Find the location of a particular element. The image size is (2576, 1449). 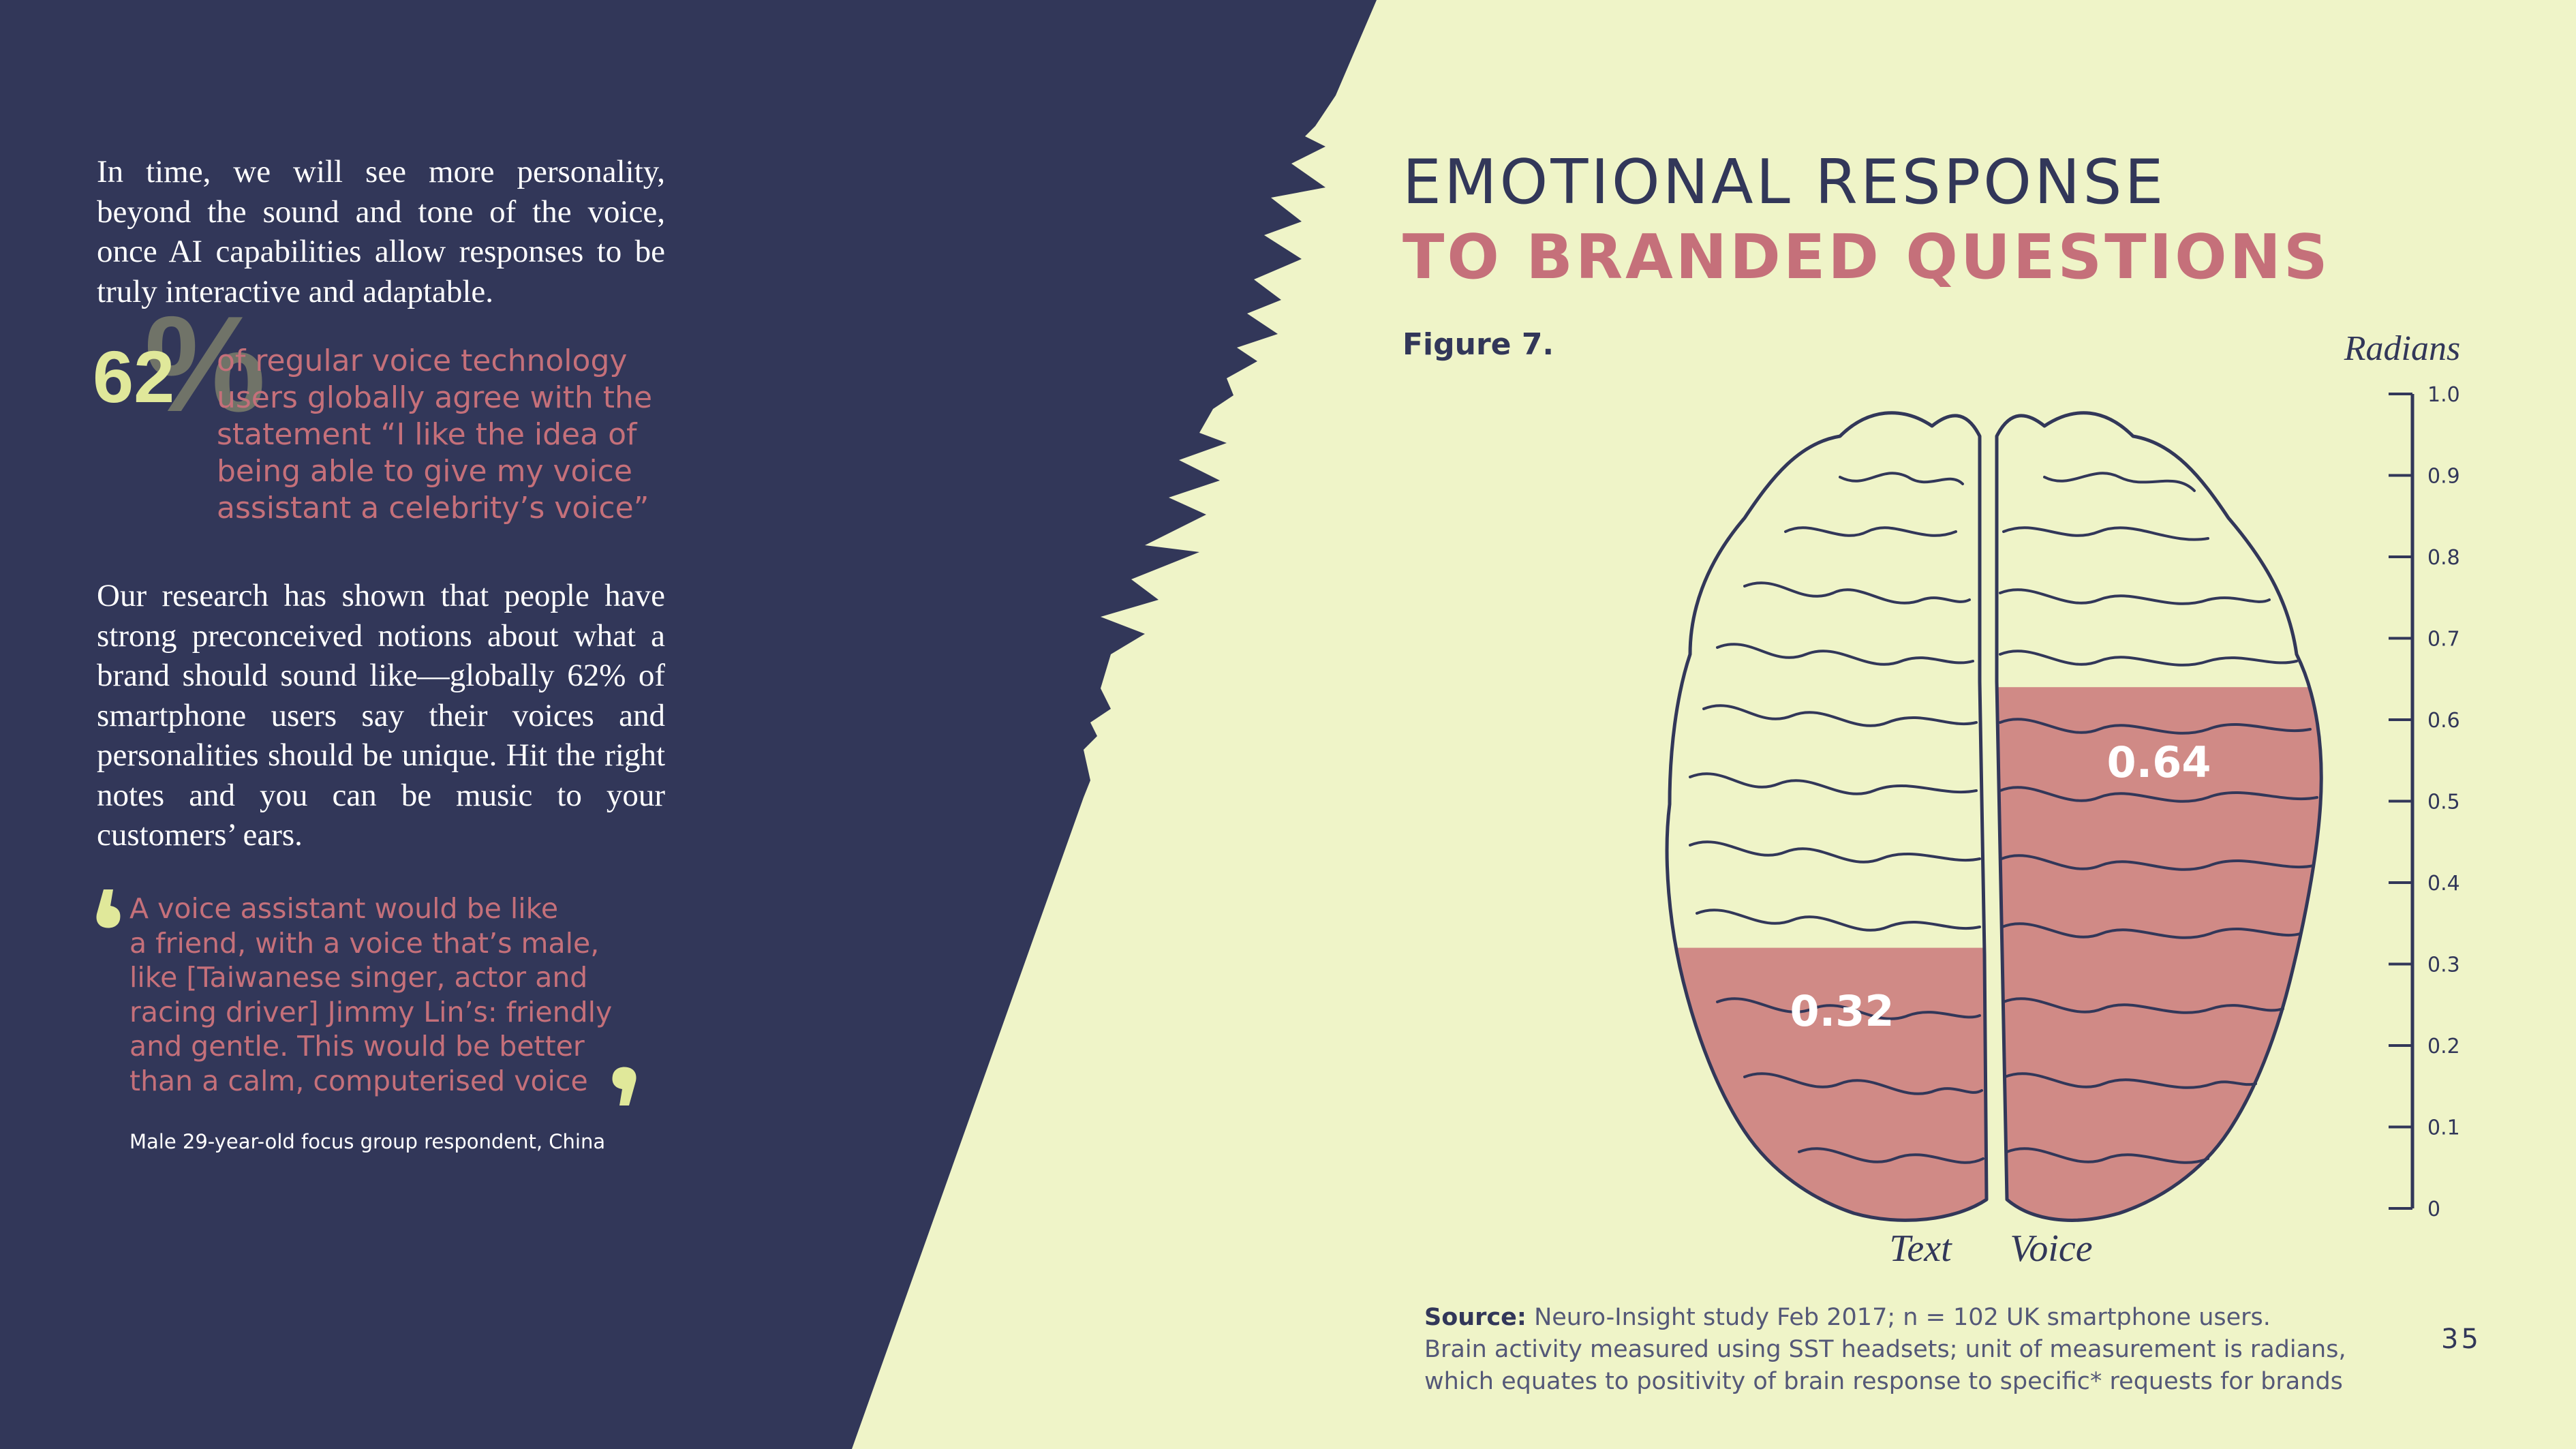

y-tick-label: 0.3 is located at coordinates (2443, 966).